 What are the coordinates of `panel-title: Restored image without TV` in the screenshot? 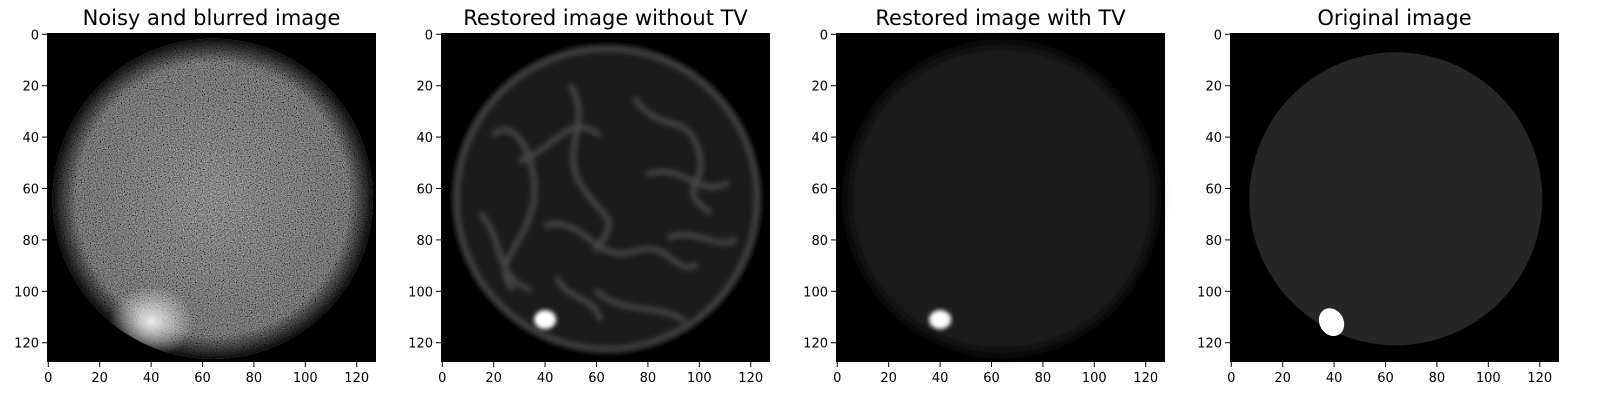 It's located at (605, 18).